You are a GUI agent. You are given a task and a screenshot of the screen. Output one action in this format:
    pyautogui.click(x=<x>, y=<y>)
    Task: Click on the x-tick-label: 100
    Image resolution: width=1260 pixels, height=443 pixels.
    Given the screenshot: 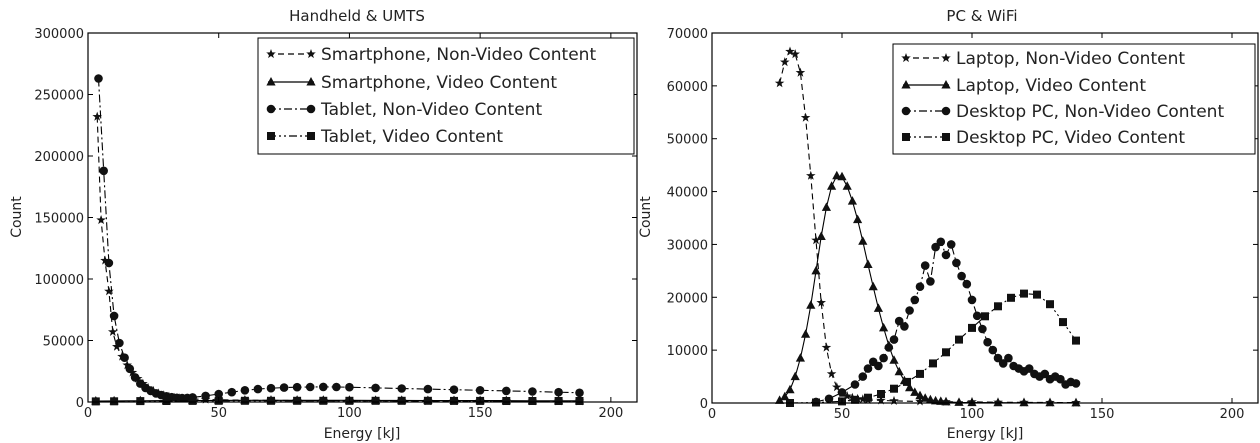 What is the action you would take?
    pyautogui.click(x=349, y=413)
    